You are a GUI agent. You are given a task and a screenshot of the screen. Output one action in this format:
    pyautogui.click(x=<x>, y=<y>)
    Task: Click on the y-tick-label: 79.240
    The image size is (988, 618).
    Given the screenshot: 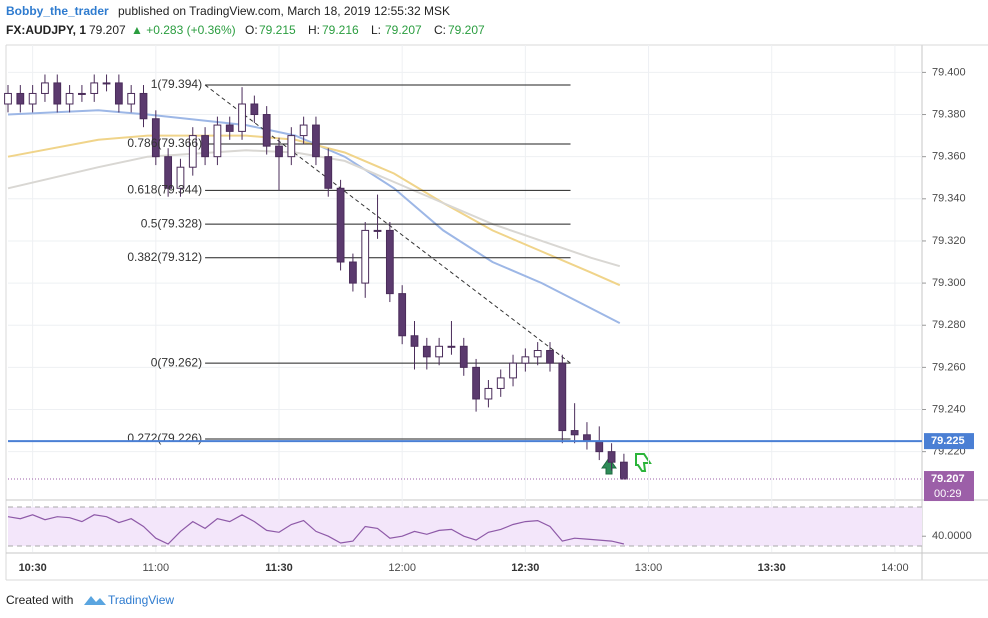 What is the action you would take?
    pyautogui.click(x=949, y=409)
    